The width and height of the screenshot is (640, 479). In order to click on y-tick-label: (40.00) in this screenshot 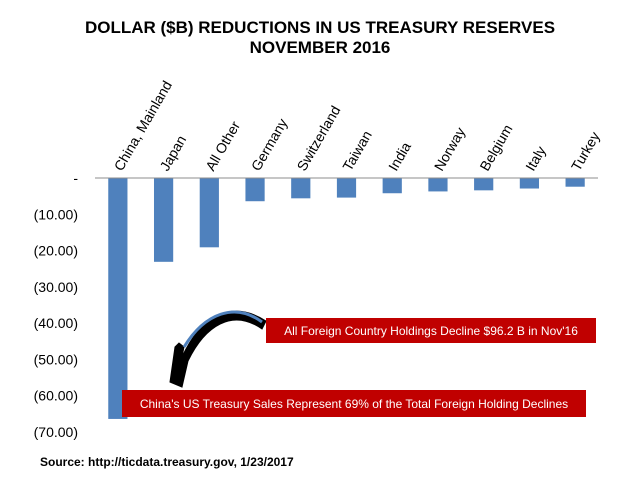, I will do `click(56, 323)`.